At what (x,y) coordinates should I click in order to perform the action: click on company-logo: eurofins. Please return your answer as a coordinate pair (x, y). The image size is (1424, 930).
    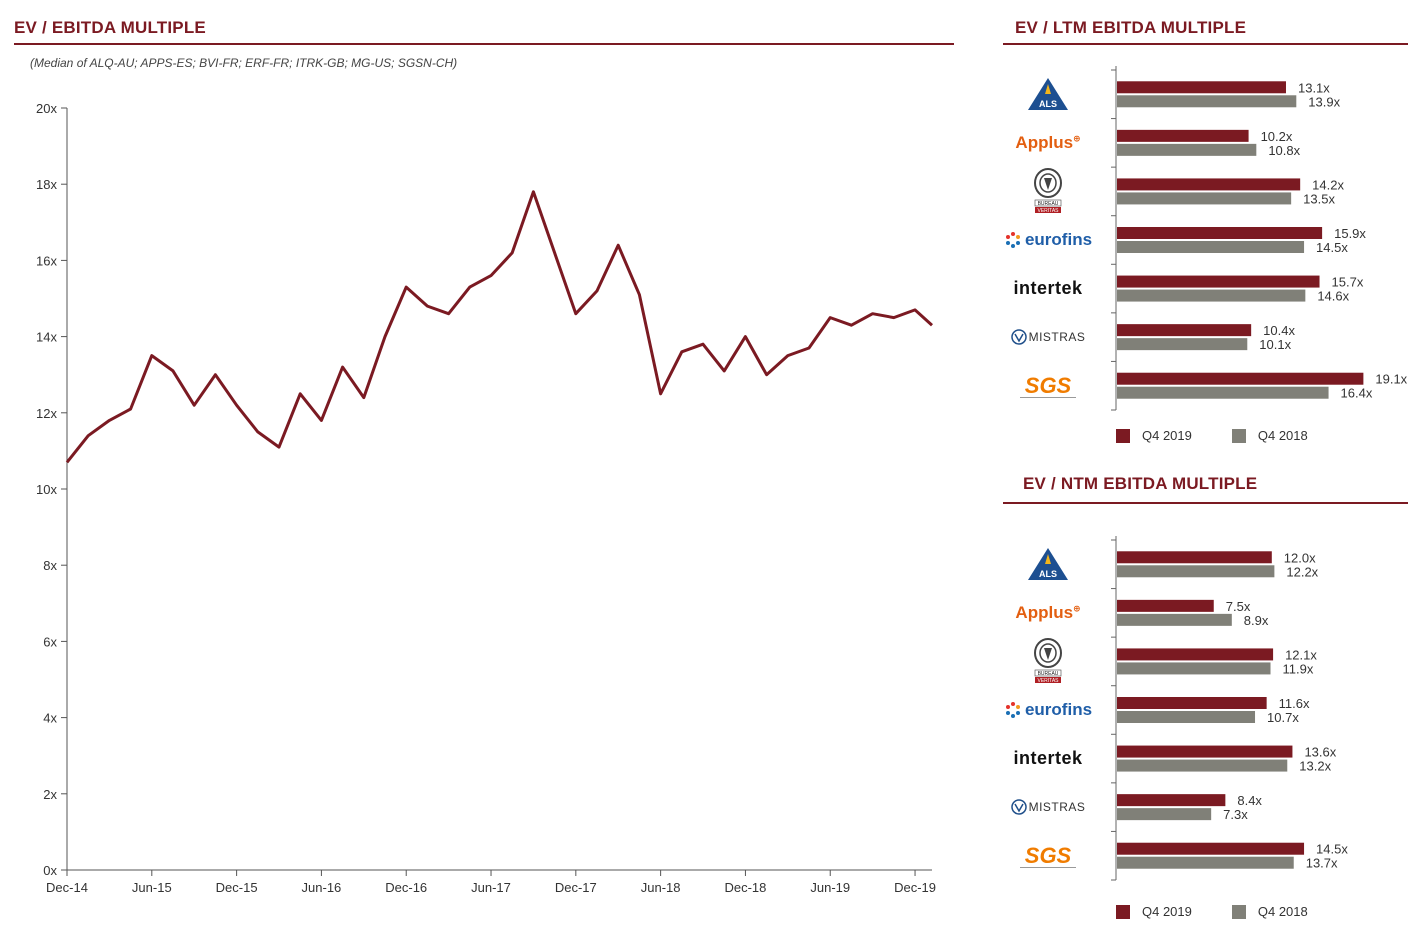
    Looking at the image, I should click on (1048, 240).